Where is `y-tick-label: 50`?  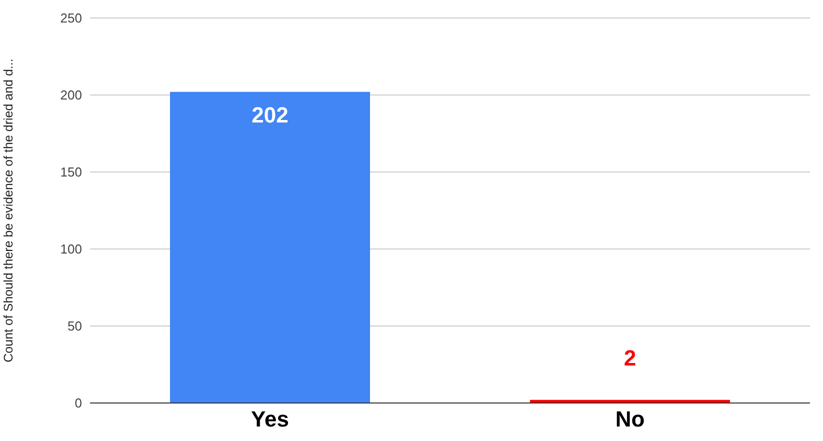 y-tick-label: 50 is located at coordinates (75, 326).